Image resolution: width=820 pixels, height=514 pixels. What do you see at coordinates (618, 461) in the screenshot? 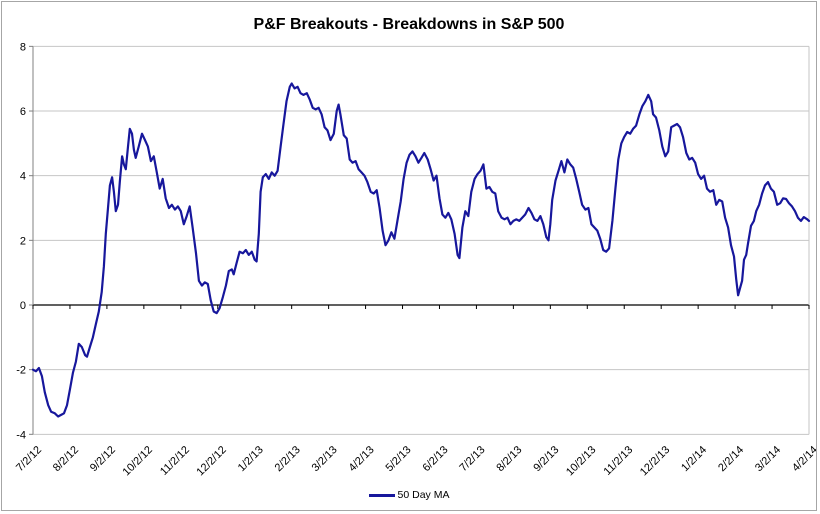
I see `x-axis-label: 11/2/13` at bounding box center [618, 461].